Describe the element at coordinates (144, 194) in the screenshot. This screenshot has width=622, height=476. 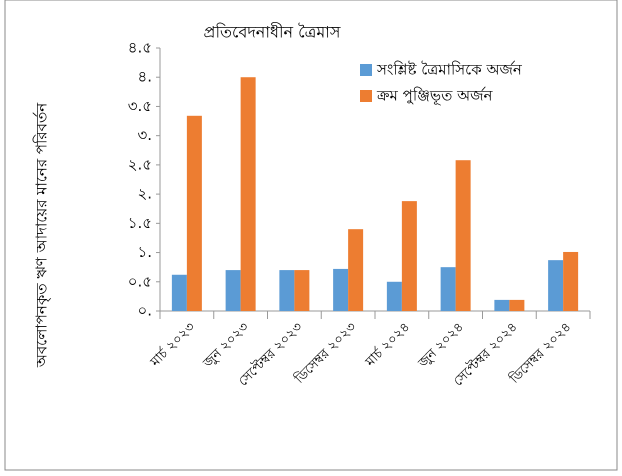
I see `y-tick-label: ২.` at that location.